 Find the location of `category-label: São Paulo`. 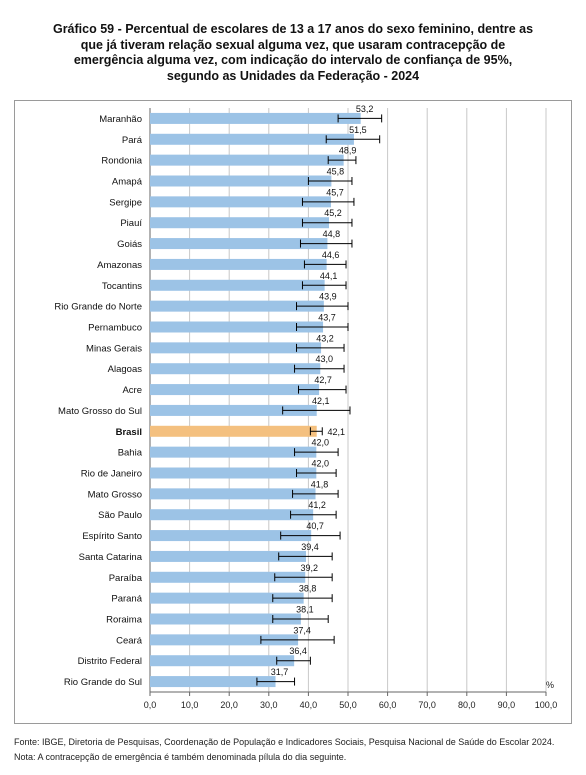

category-label: São Paulo is located at coordinates (120, 515).